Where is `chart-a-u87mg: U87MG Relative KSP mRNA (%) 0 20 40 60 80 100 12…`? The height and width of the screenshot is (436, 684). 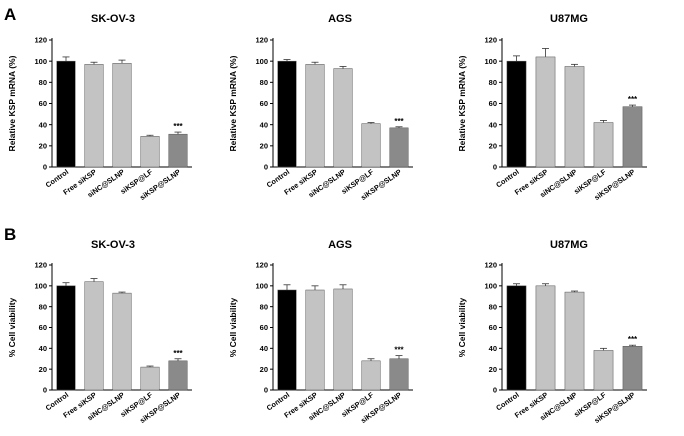 chart-a-u87mg: U87MG Relative KSP mRNA (%) 0 20 40 60 80 100 12… is located at coordinates (552, 107).